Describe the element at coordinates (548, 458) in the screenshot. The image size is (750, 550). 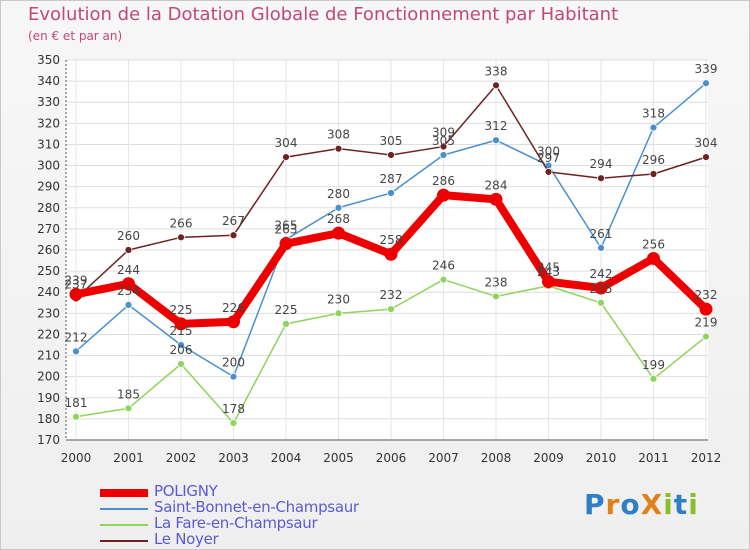
I see `x-tick-label: 2009` at that location.